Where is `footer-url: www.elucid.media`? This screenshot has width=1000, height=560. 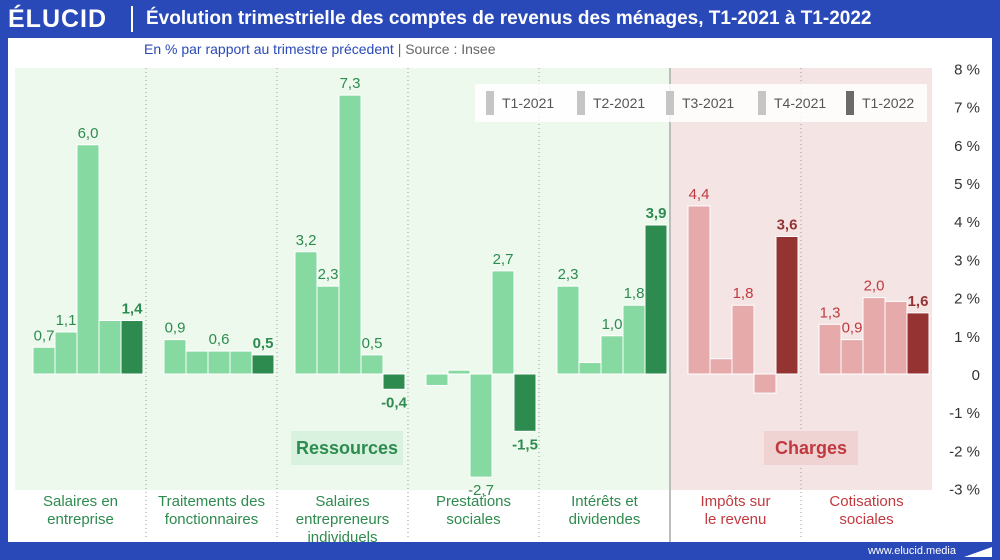
footer-url: www.elucid.media is located at coordinates (911, 551).